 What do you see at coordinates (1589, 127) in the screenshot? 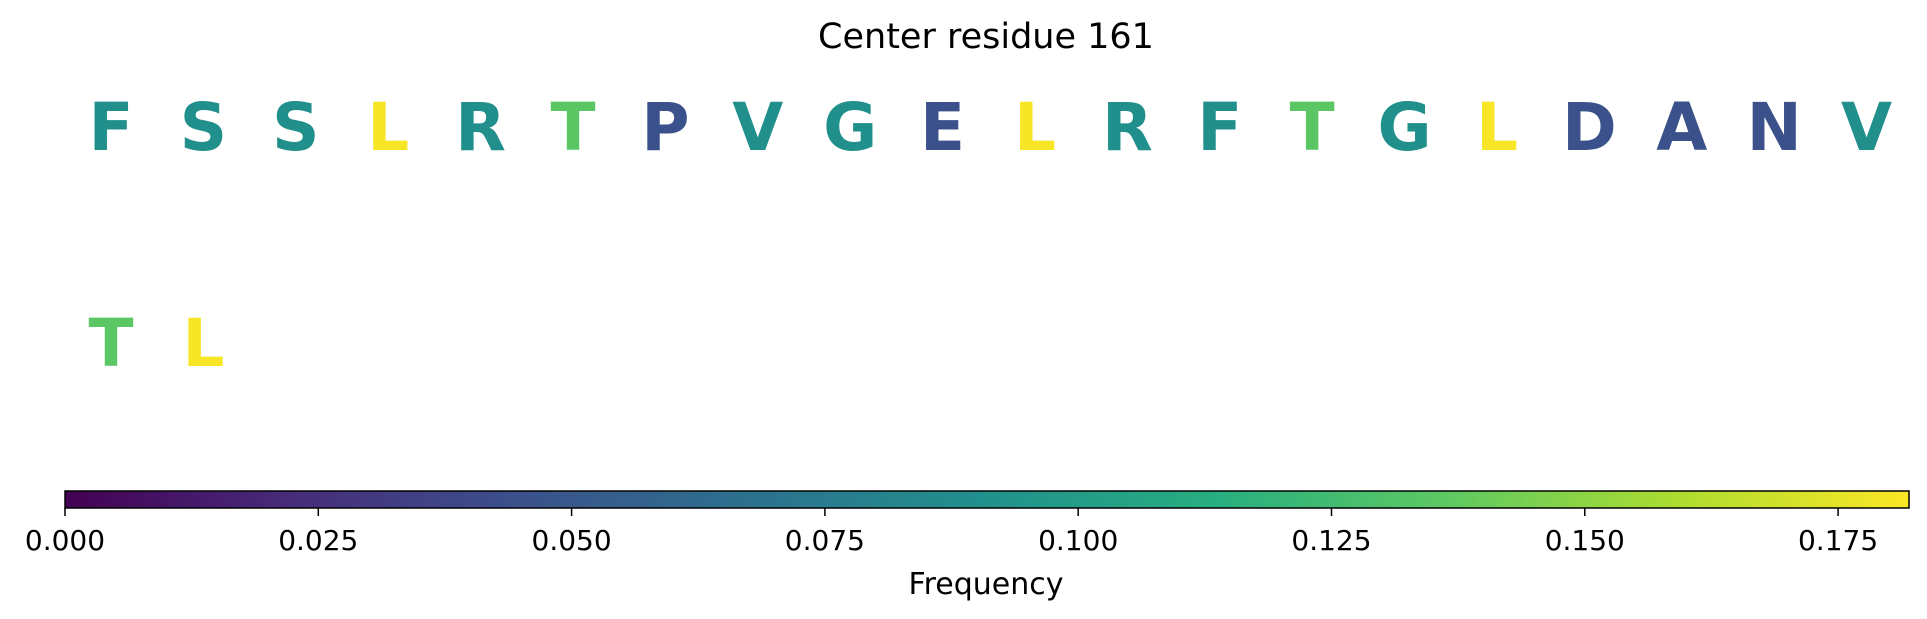
I see `residue-letter: D` at bounding box center [1589, 127].